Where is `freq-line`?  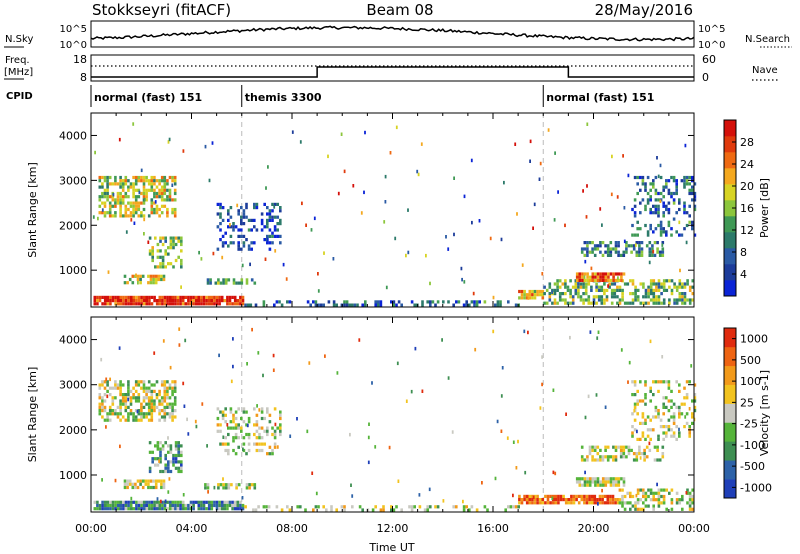
freq-line is located at coordinates (392, 72).